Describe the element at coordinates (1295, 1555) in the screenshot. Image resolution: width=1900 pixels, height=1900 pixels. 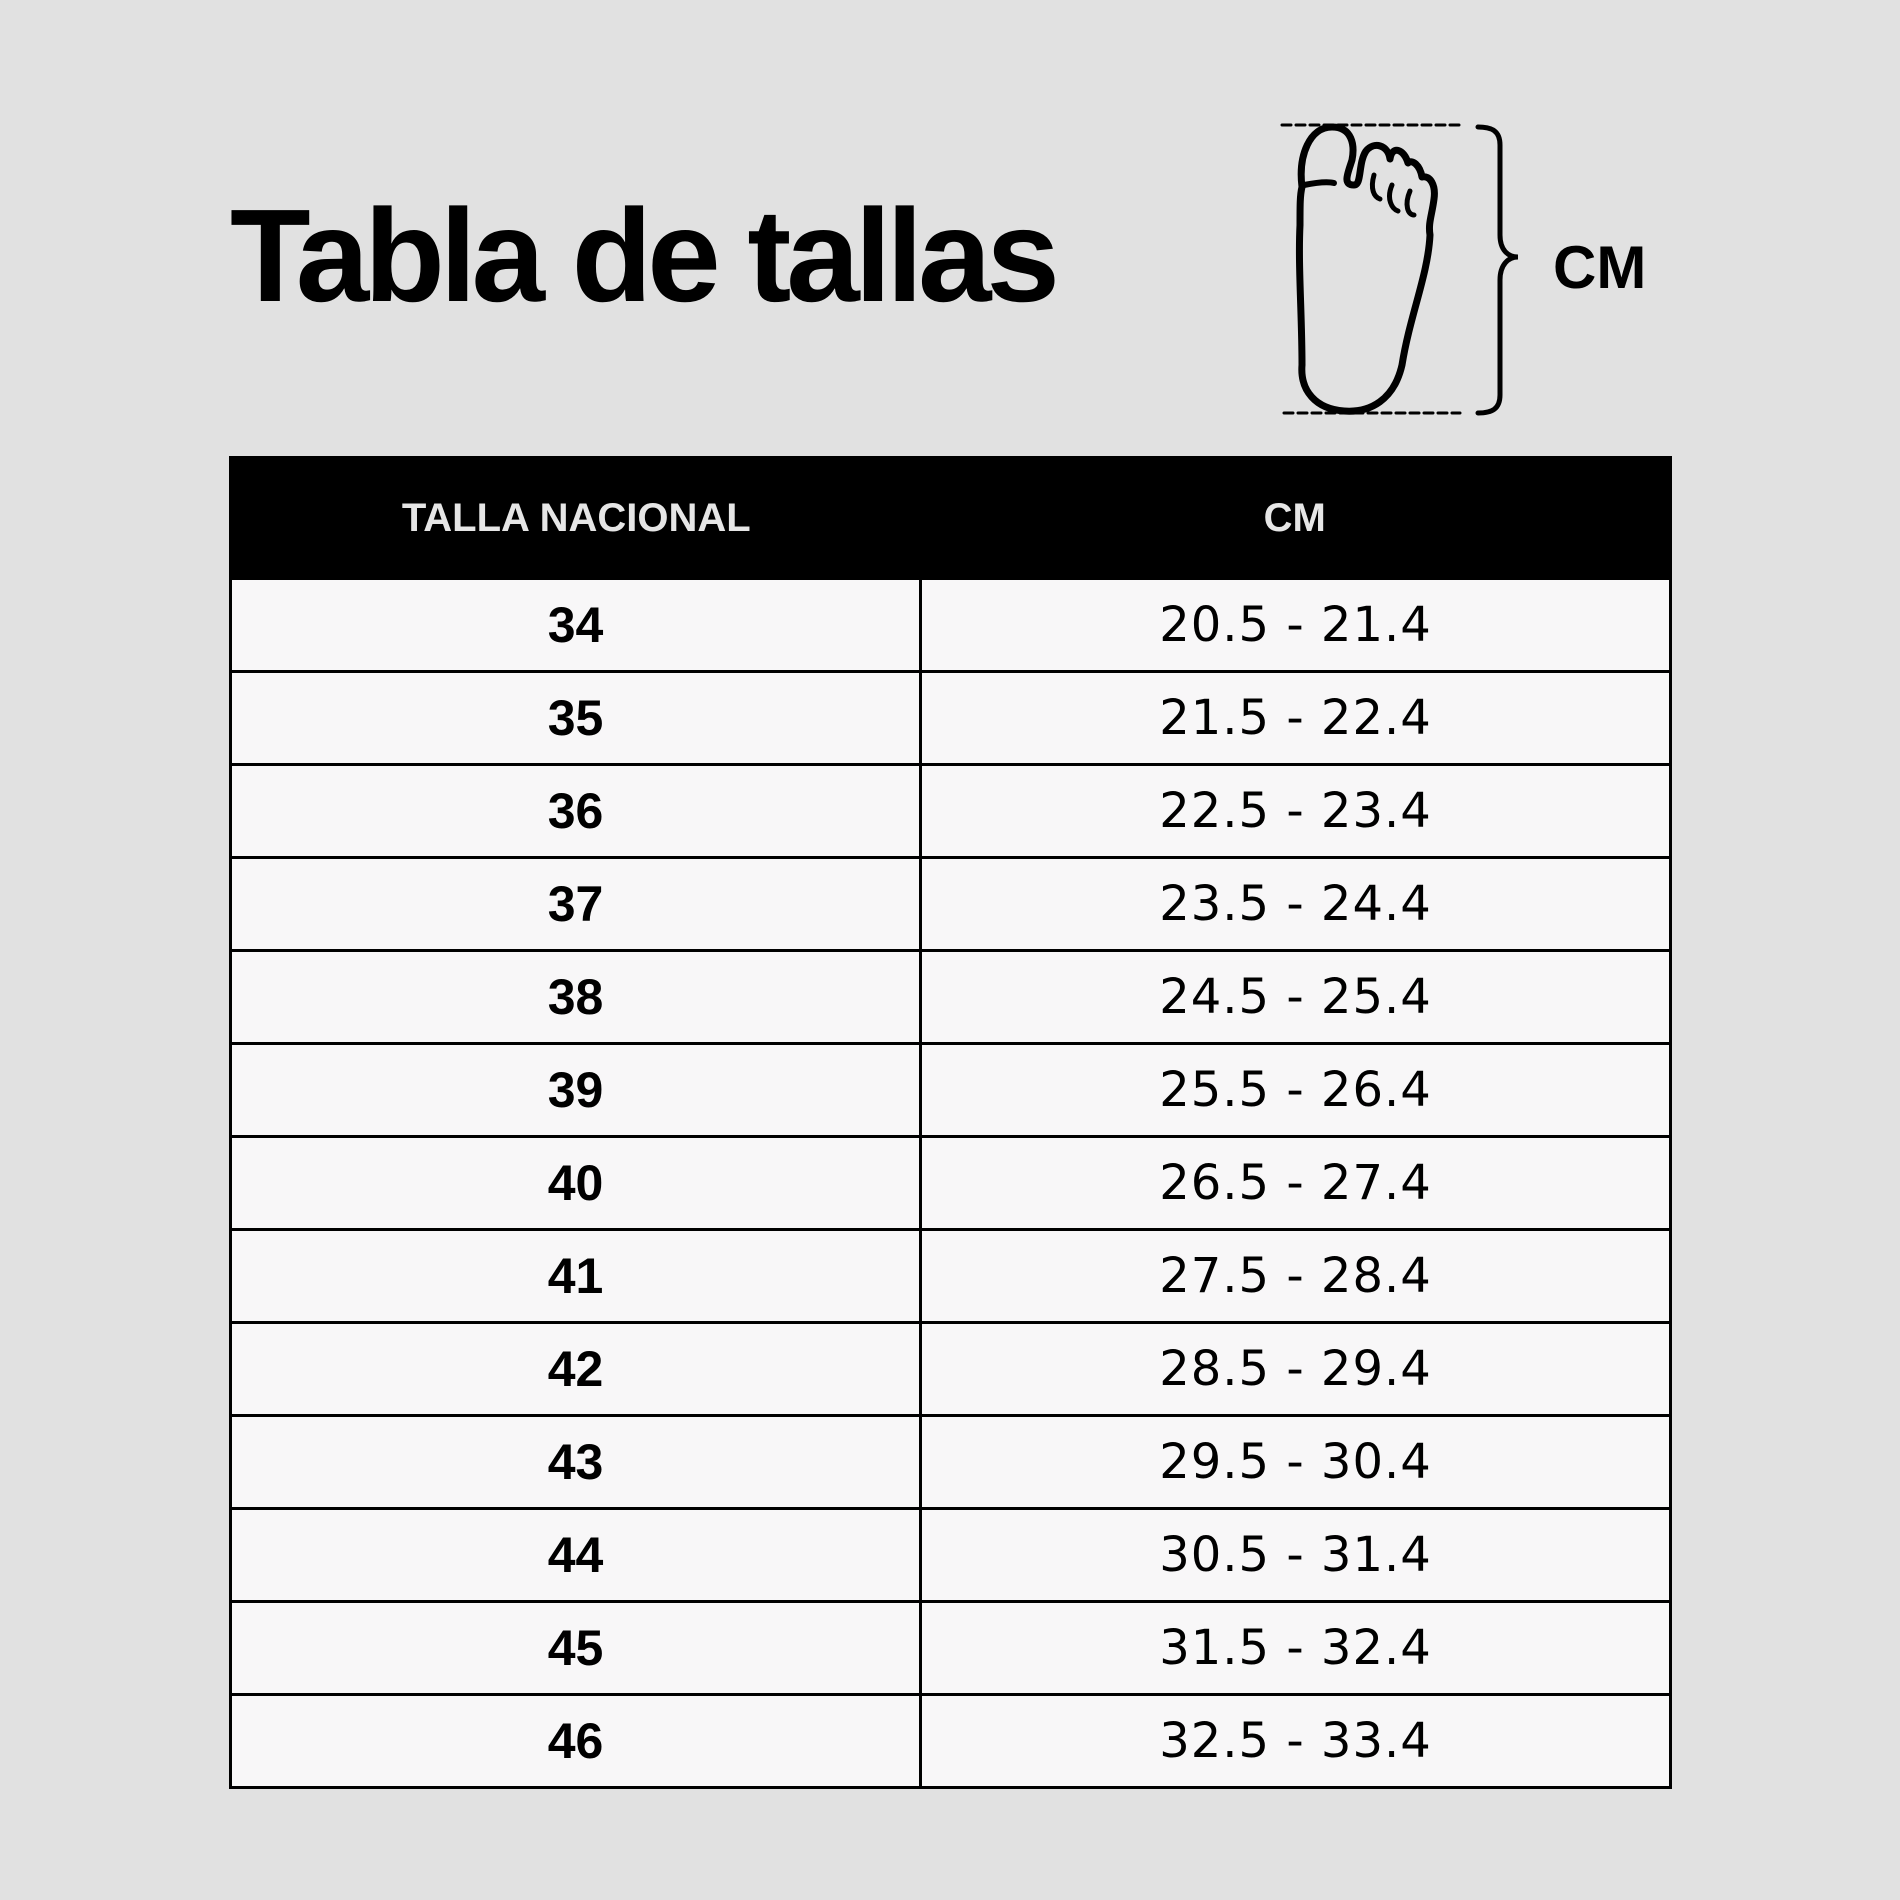
I see `cm-range-cell: 30.5 - 31.4` at that location.